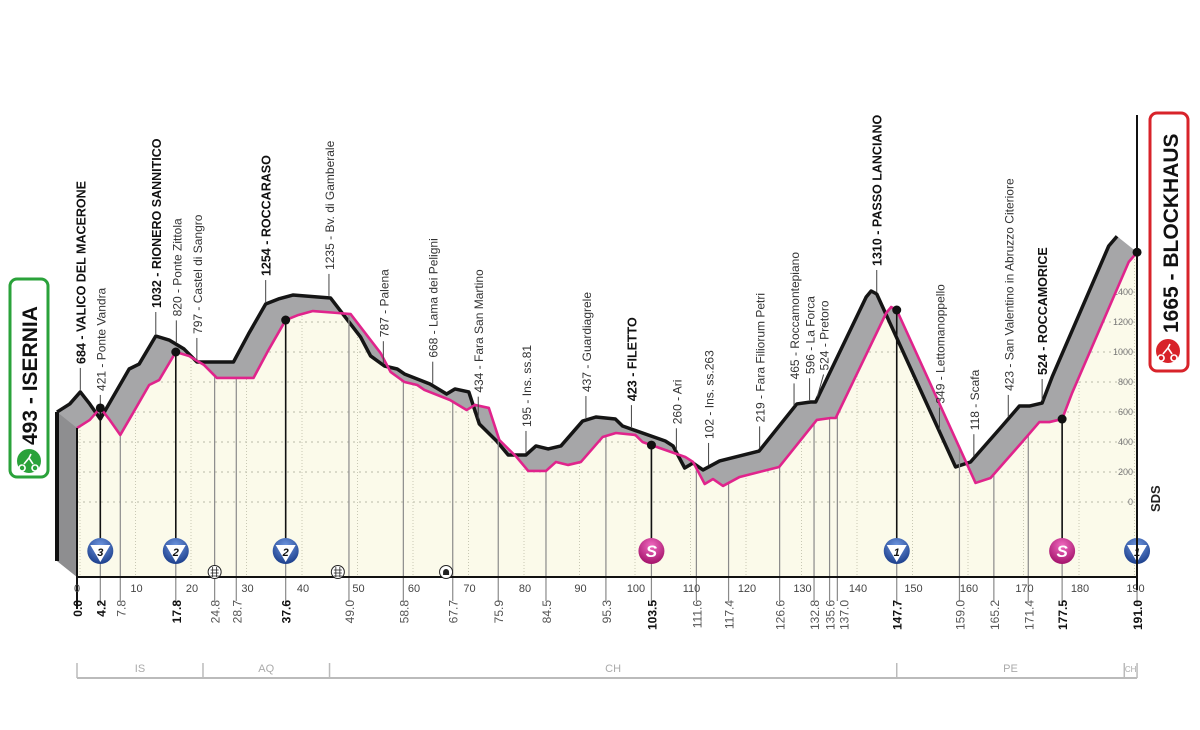 The height and width of the screenshot is (730, 1200). I want to click on place-label: 465 - Roccamontepiano, so click(795, 316).